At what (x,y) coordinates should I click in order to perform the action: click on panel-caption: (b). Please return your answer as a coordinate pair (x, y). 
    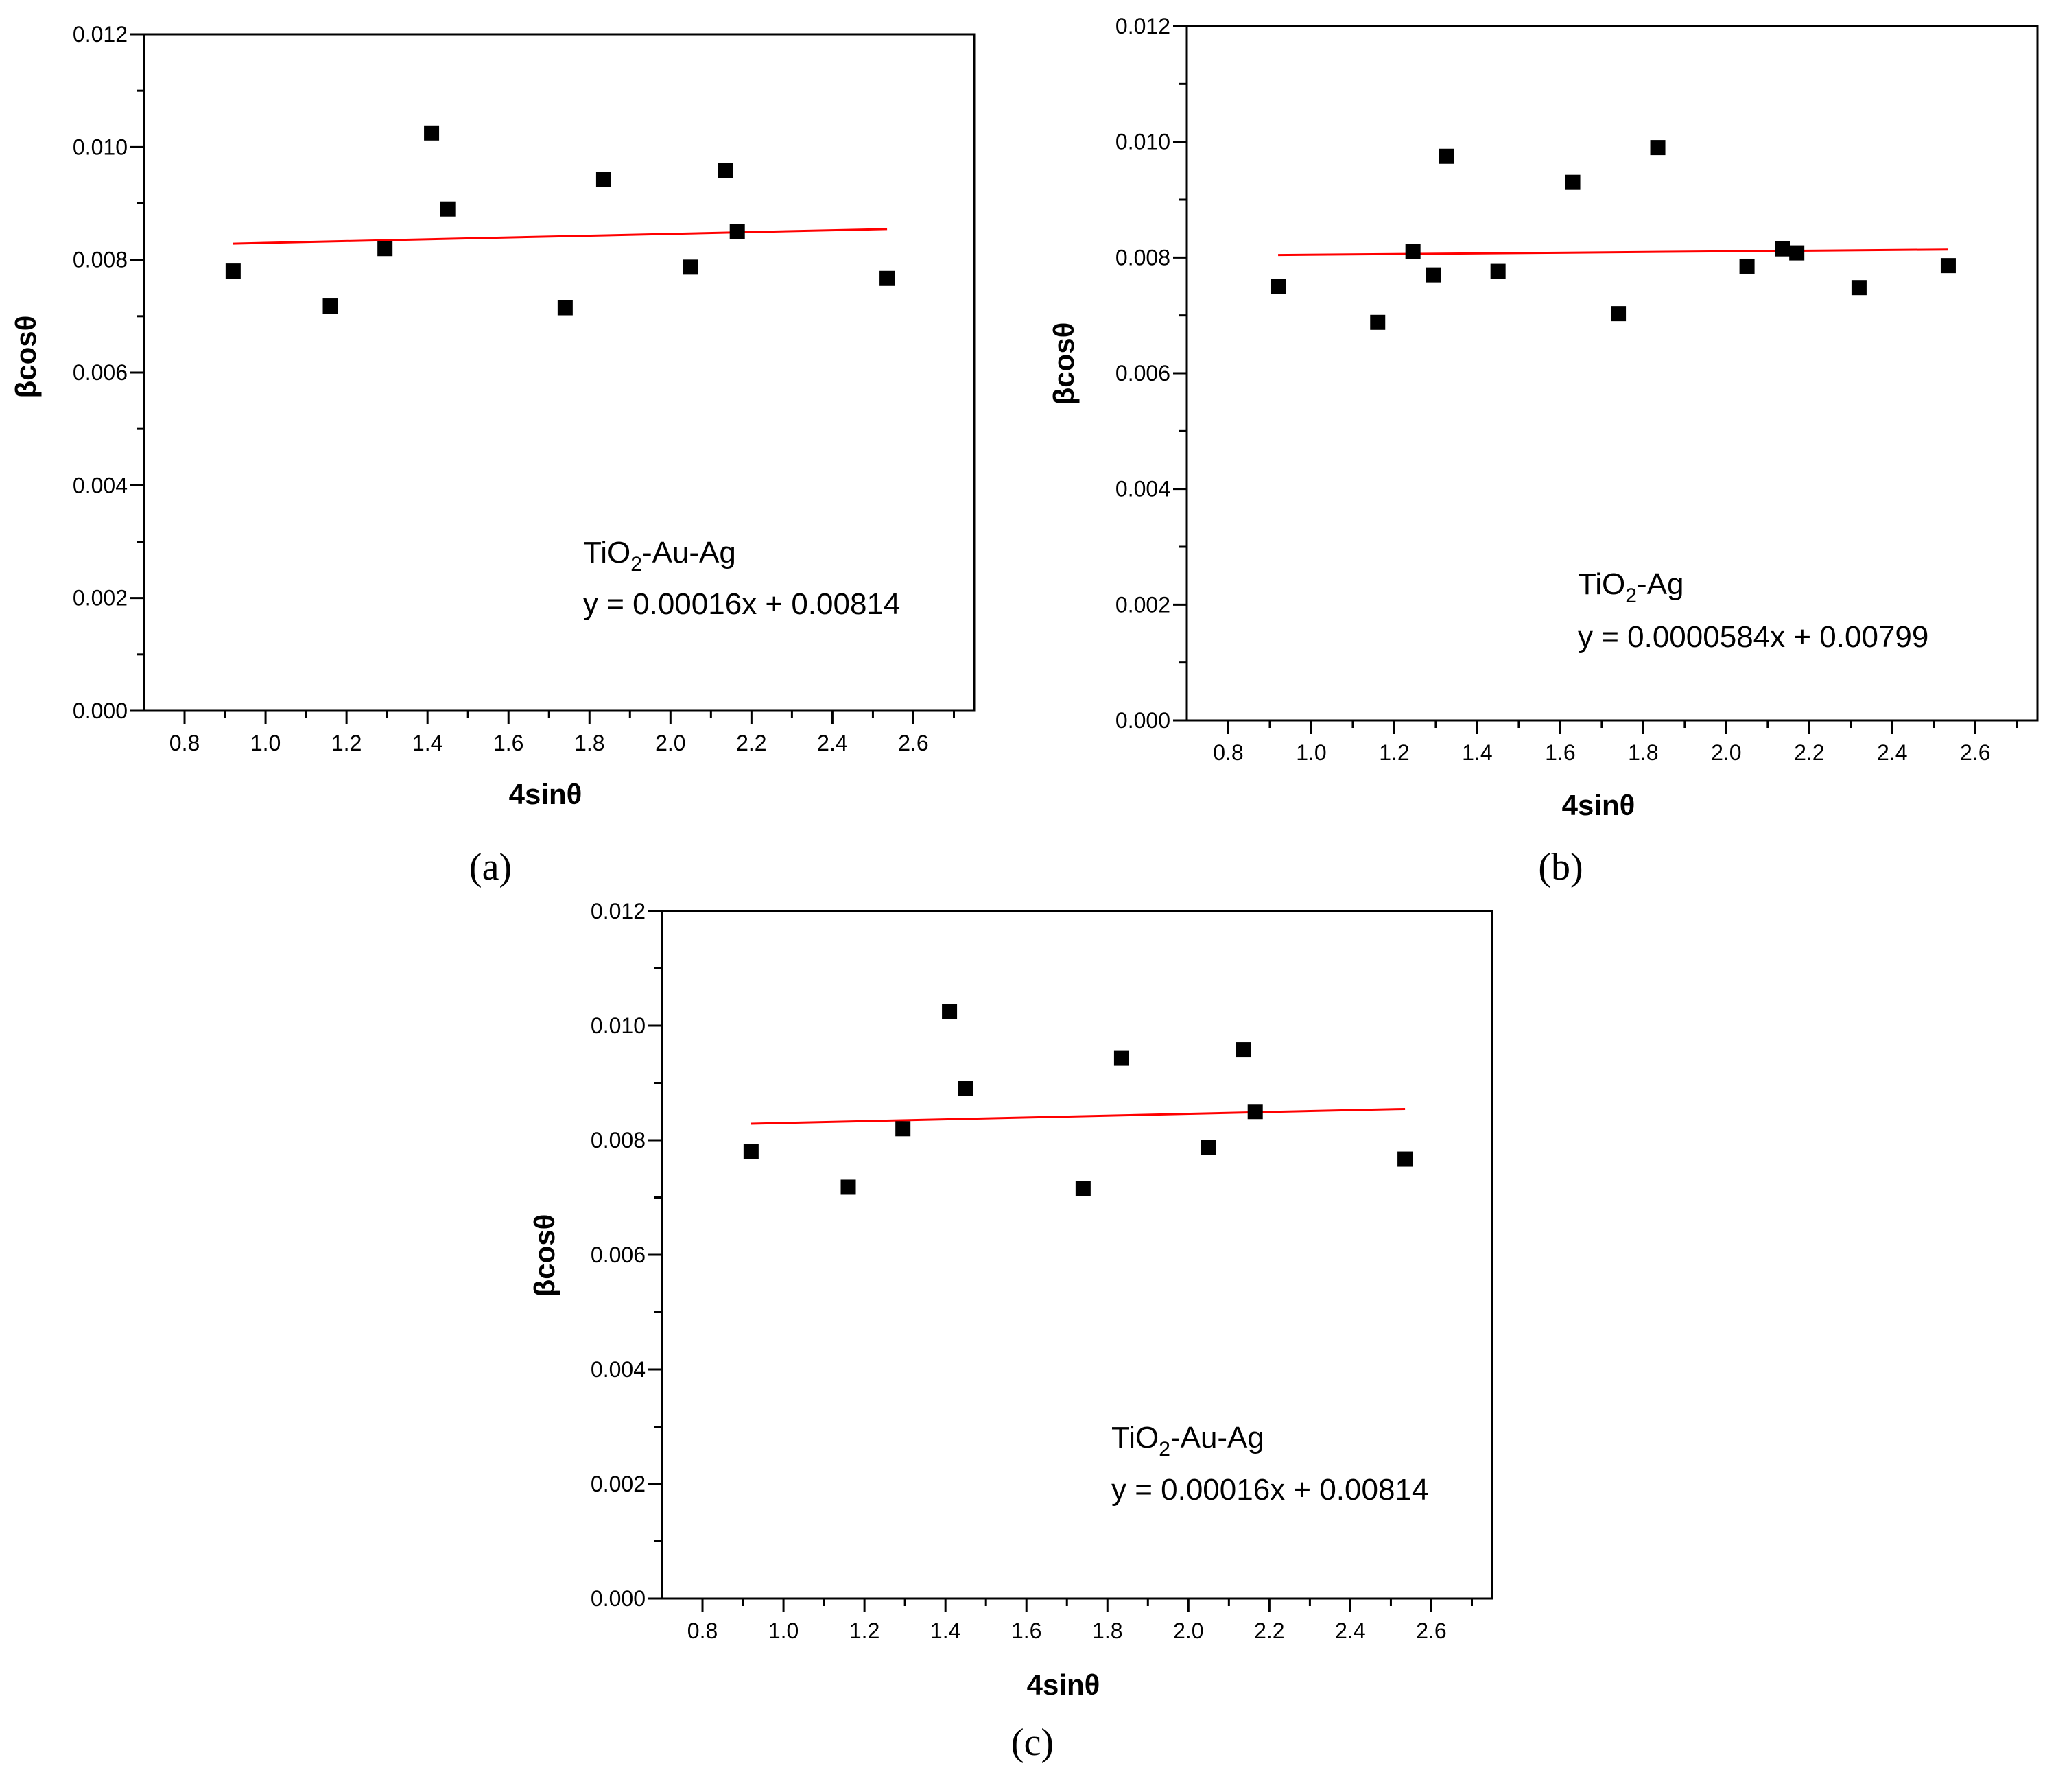
    Looking at the image, I should click on (1560, 867).